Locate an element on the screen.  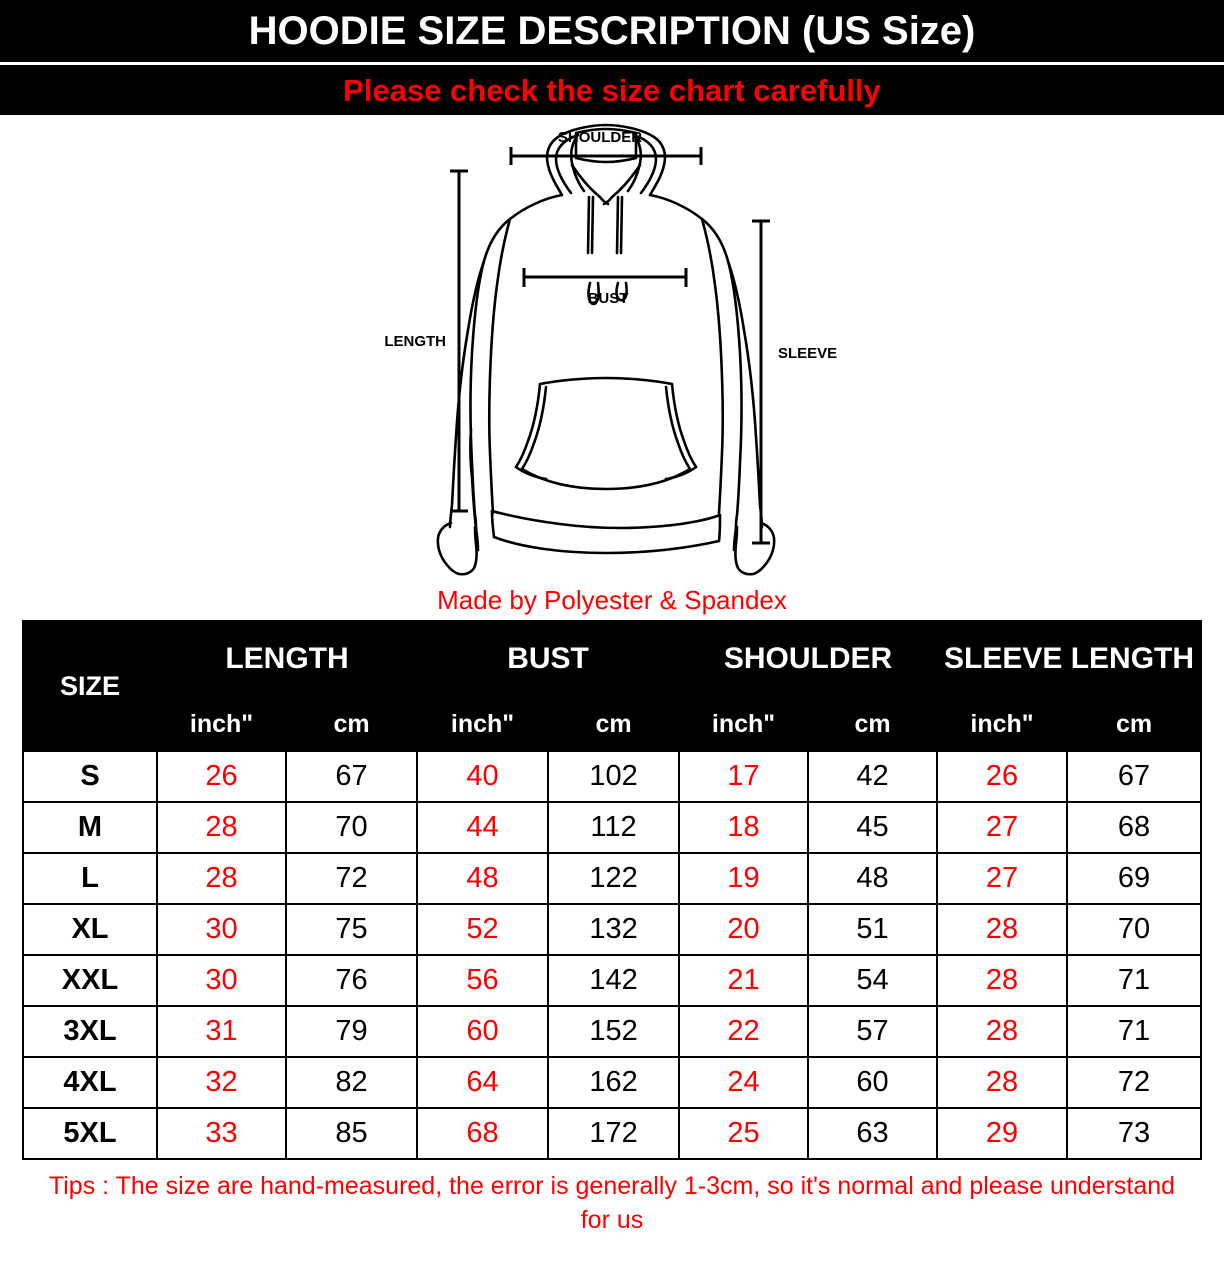
sleeve-measure-line is located at coordinates (761, 382).